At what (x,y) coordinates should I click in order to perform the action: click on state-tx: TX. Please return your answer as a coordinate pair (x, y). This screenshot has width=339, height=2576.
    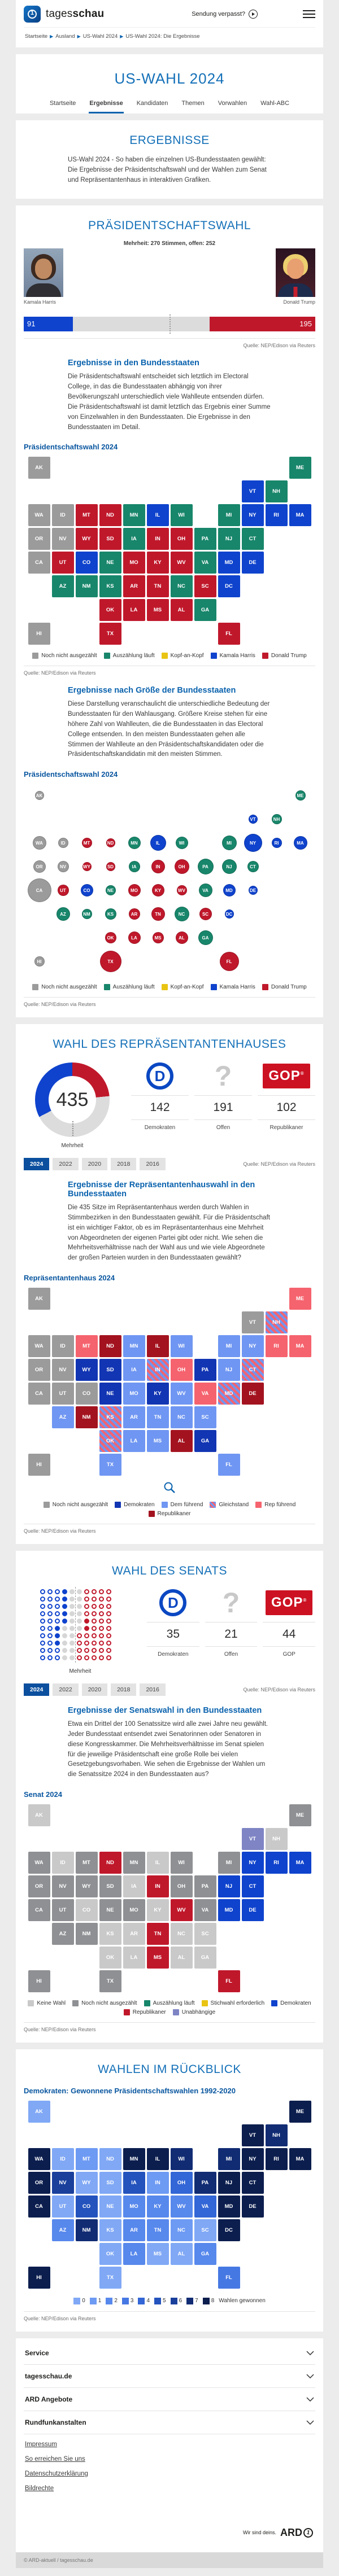
    Looking at the image, I should click on (110, 634).